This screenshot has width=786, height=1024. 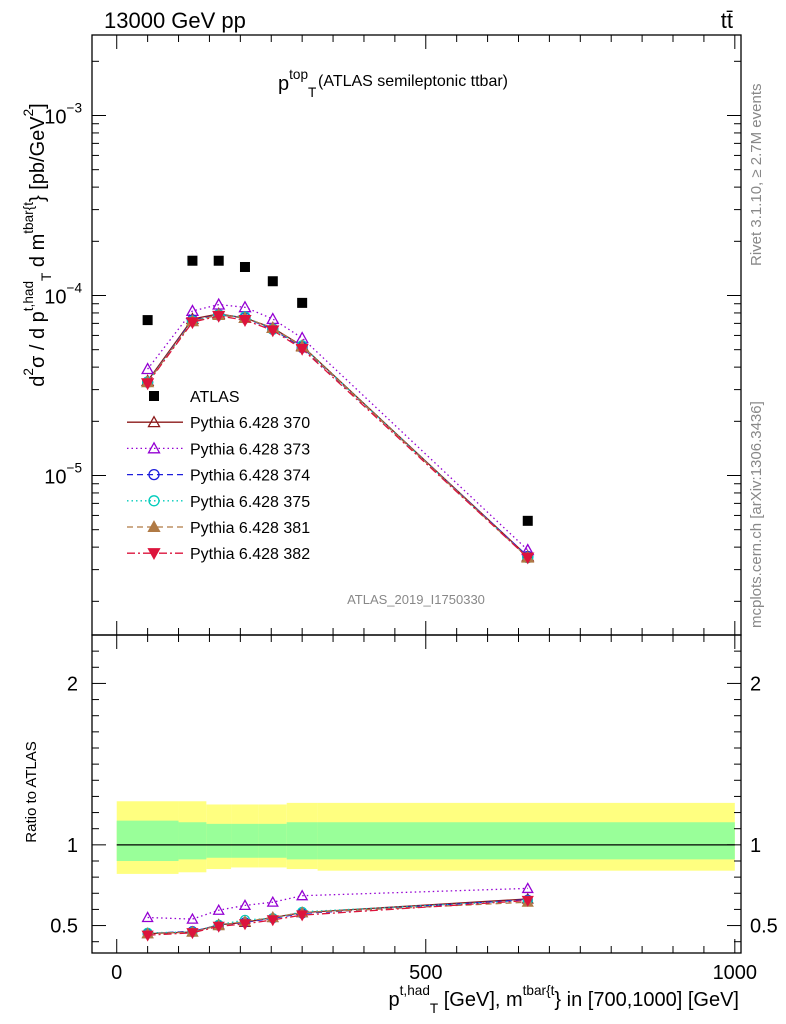 What do you see at coordinates (250, 502) in the screenshot?
I see `legend-label: Pythia 6.428 375` at bounding box center [250, 502].